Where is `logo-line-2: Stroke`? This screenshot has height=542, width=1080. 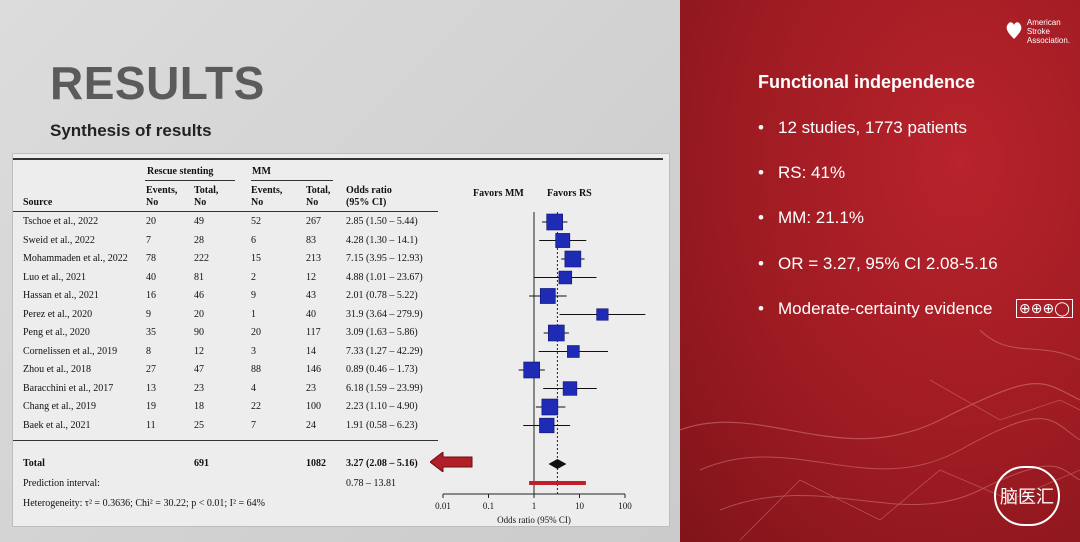 logo-line-2: Stroke is located at coordinates (1038, 31).